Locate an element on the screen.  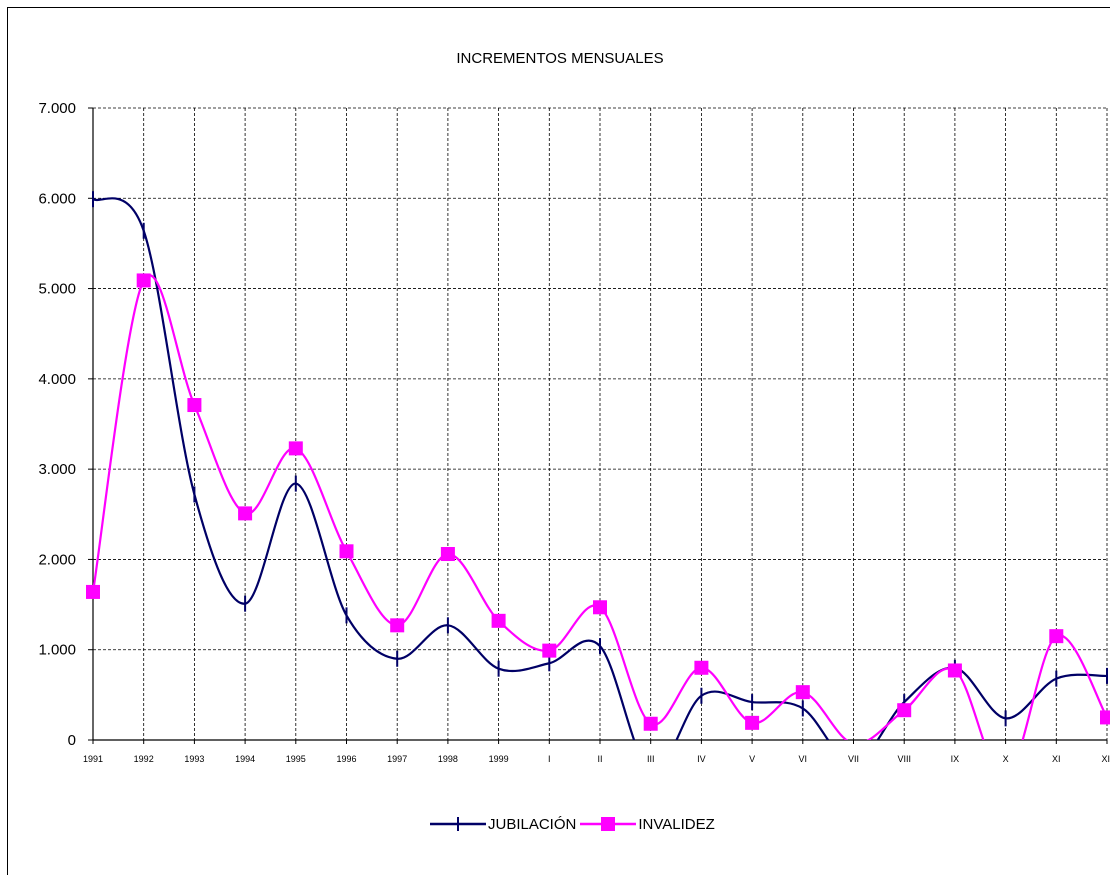
legend-swatch-invalidez is located at coordinates (608, 824).